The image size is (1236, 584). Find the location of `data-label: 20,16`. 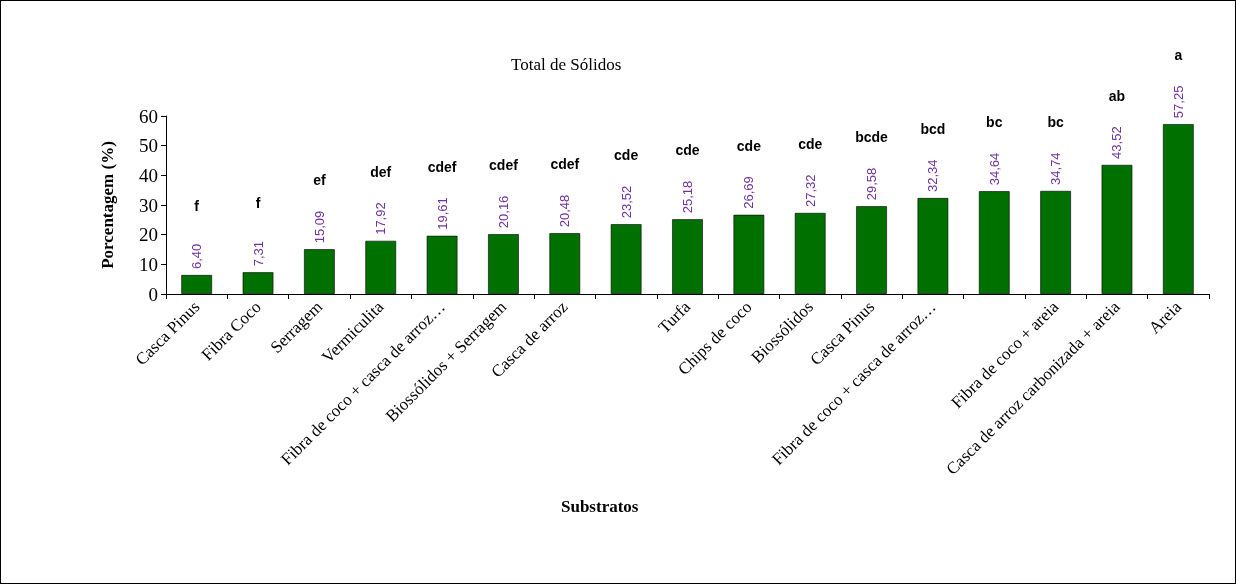

data-label: 20,16 is located at coordinates (503, 212).